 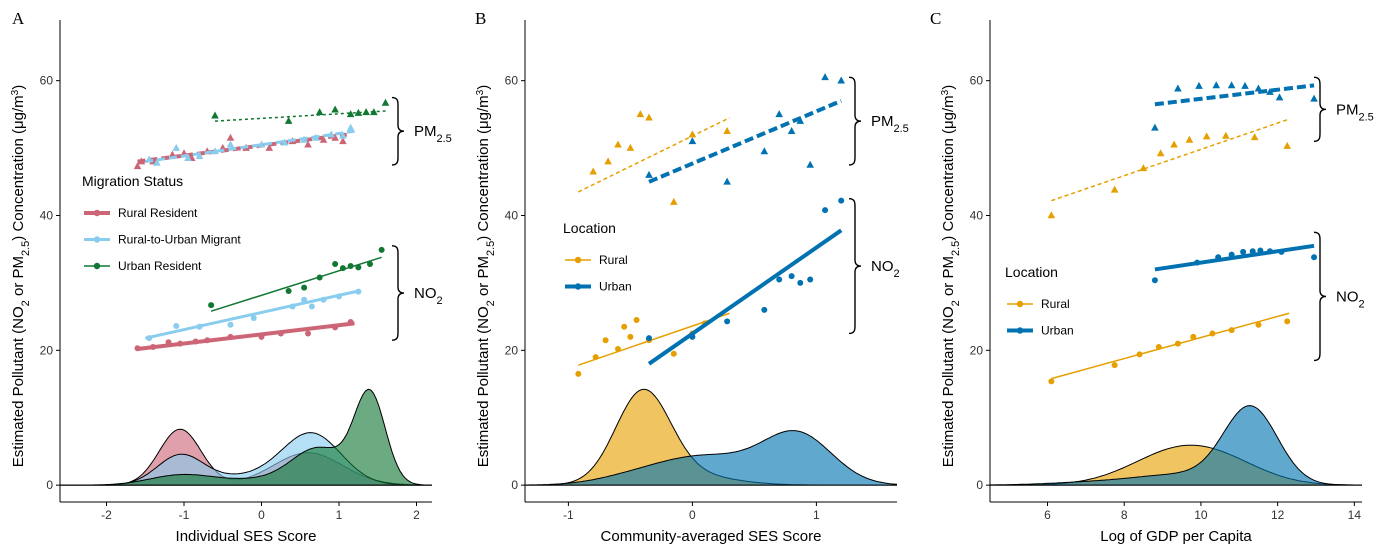 I want to click on legend-item-label: Rural-to-Urban Migrant, so click(x=179, y=240).